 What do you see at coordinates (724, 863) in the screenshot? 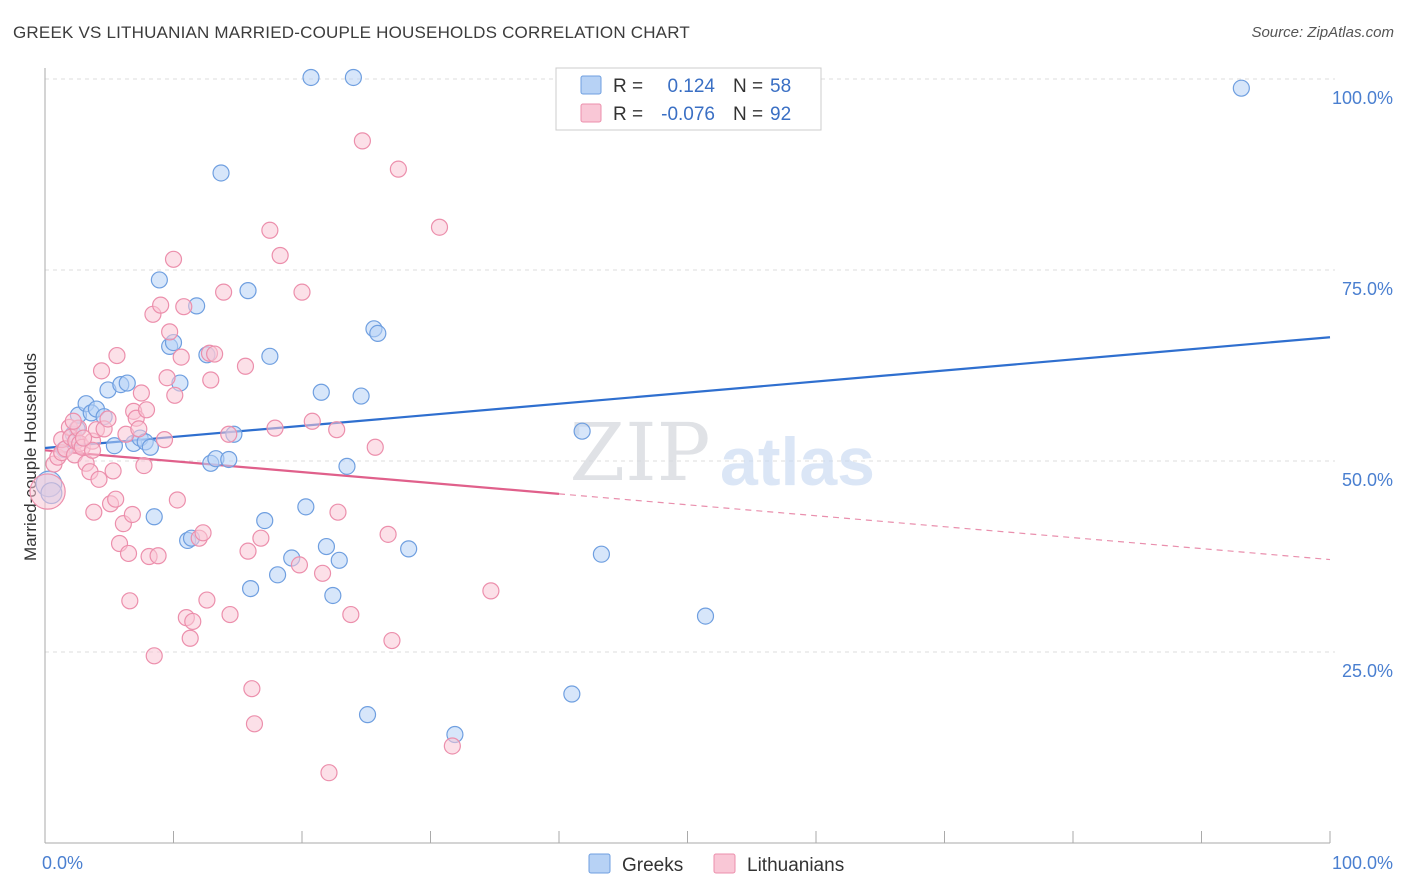
I see `bottom-legend-swatch-lithuanians` at bounding box center [724, 863].